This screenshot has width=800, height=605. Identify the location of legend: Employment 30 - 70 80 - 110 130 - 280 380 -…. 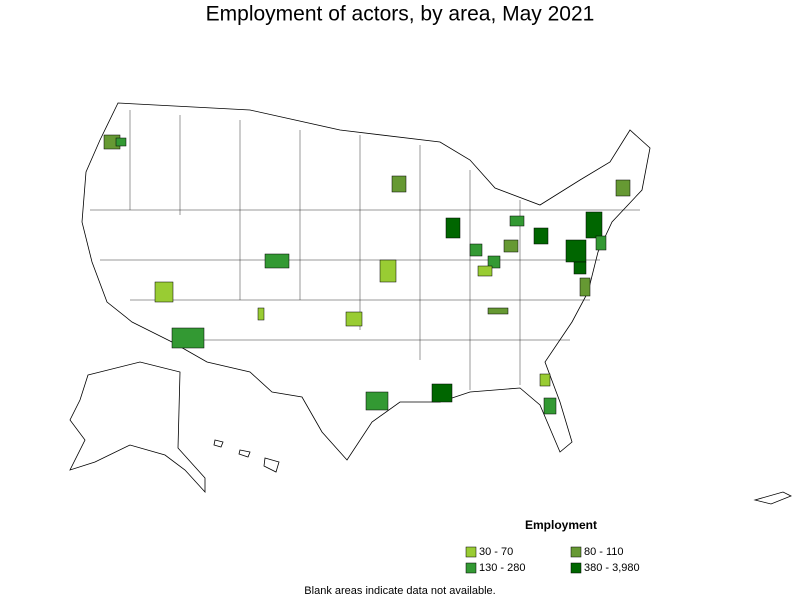
(552, 546).